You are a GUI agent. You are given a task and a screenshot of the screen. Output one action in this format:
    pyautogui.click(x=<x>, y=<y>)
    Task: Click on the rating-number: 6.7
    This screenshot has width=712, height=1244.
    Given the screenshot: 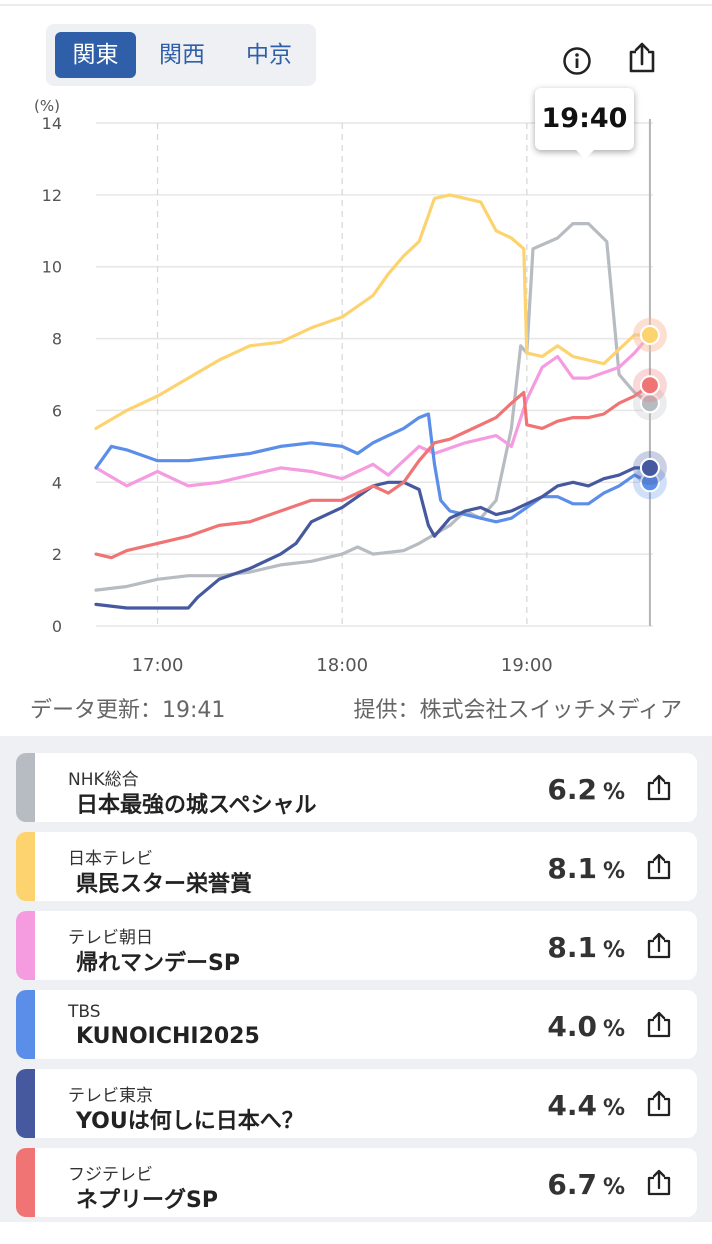 What is the action you would take?
    pyautogui.click(x=572, y=1184)
    